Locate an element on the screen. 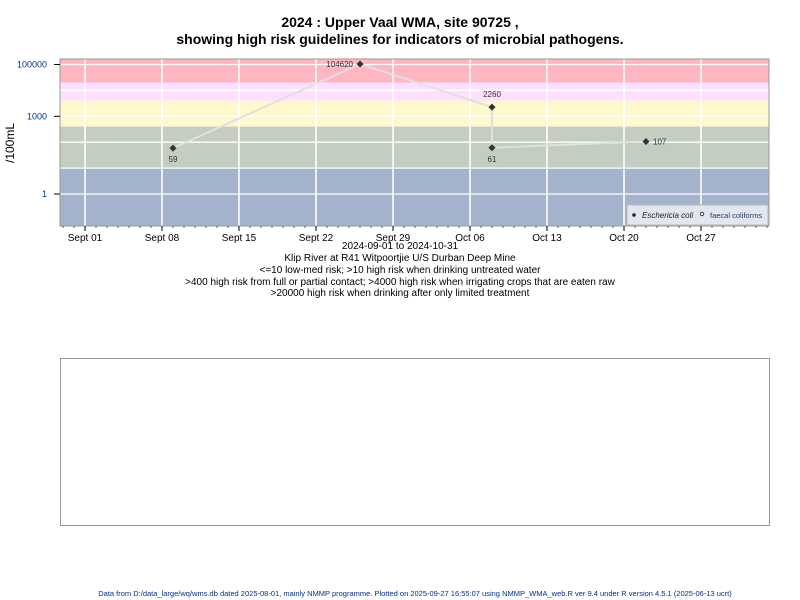 The width and height of the screenshot is (800, 600). y-axis-label: /100mL is located at coordinates (10, 143).